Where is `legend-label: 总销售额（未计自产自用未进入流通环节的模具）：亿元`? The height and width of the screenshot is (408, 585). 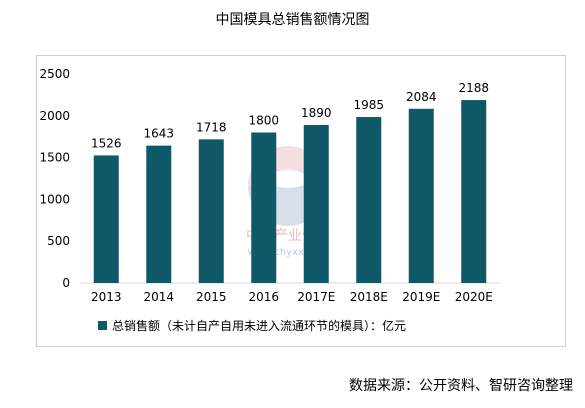 legend-label: 总销售额（未计自产自用未进入流通环节的模具）：亿元 is located at coordinates (259, 326).